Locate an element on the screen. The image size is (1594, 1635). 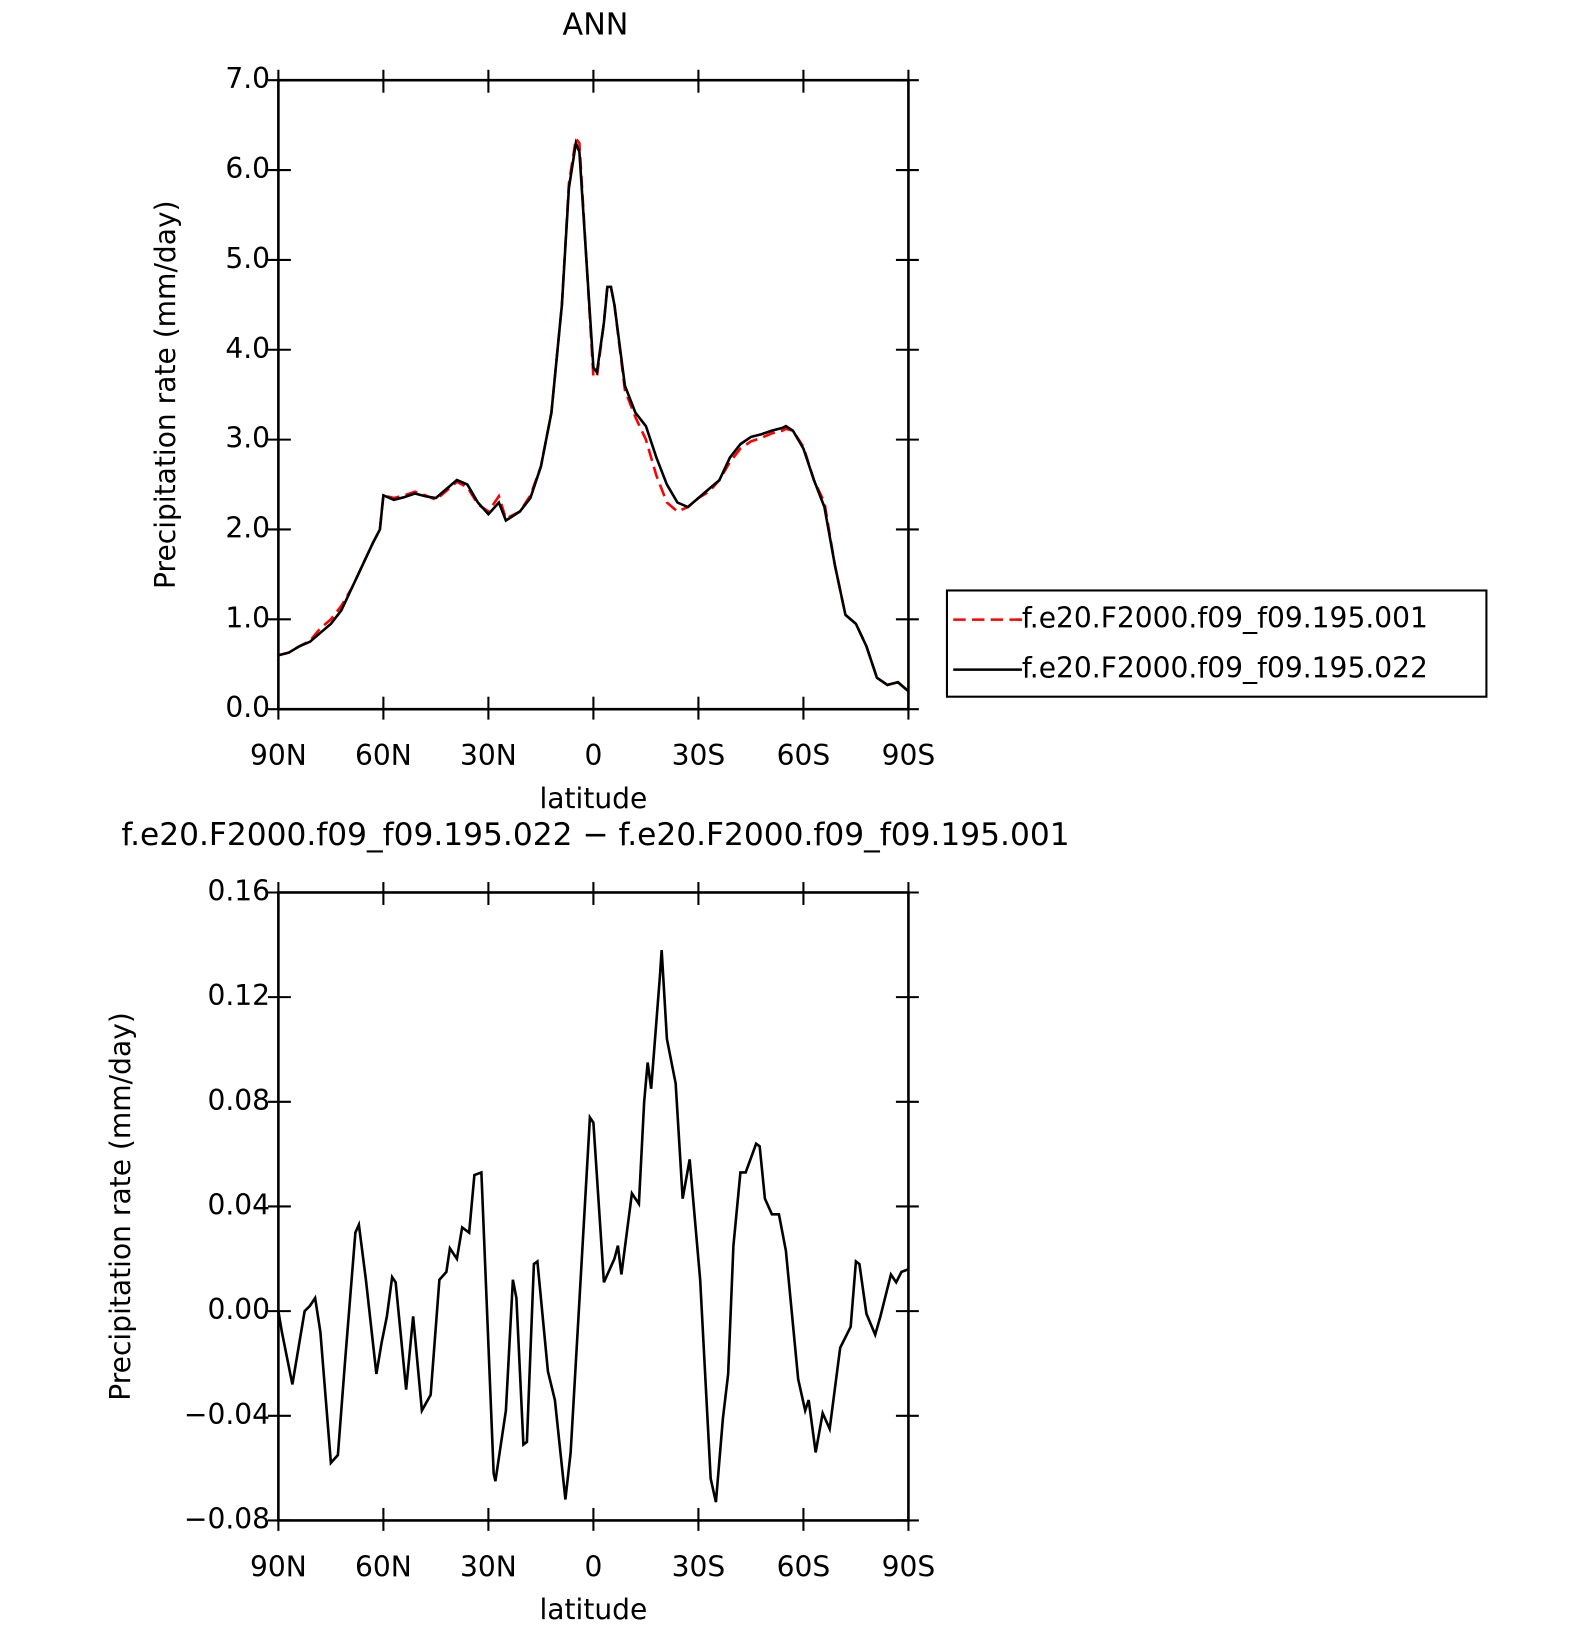
y-tick-label: 4.0 is located at coordinates (247, 348).